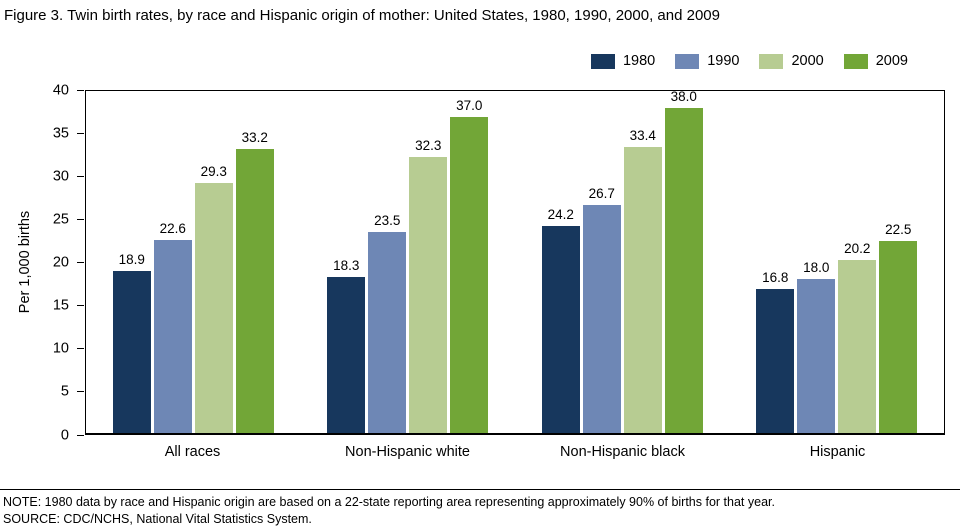  I want to click on bar-group-non-hispanic-white: 18.3 23.5 32.3 37.0, so click(408, 262).